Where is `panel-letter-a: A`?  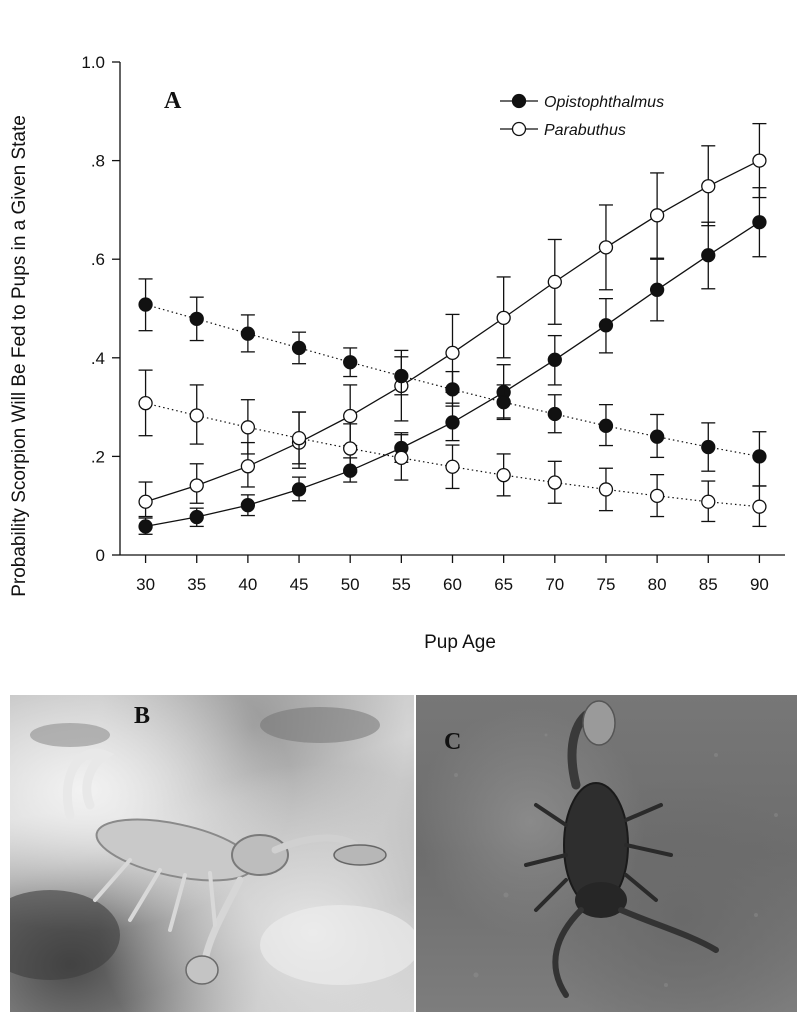
panel-letter-a: A is located at coordinates (173, 101).